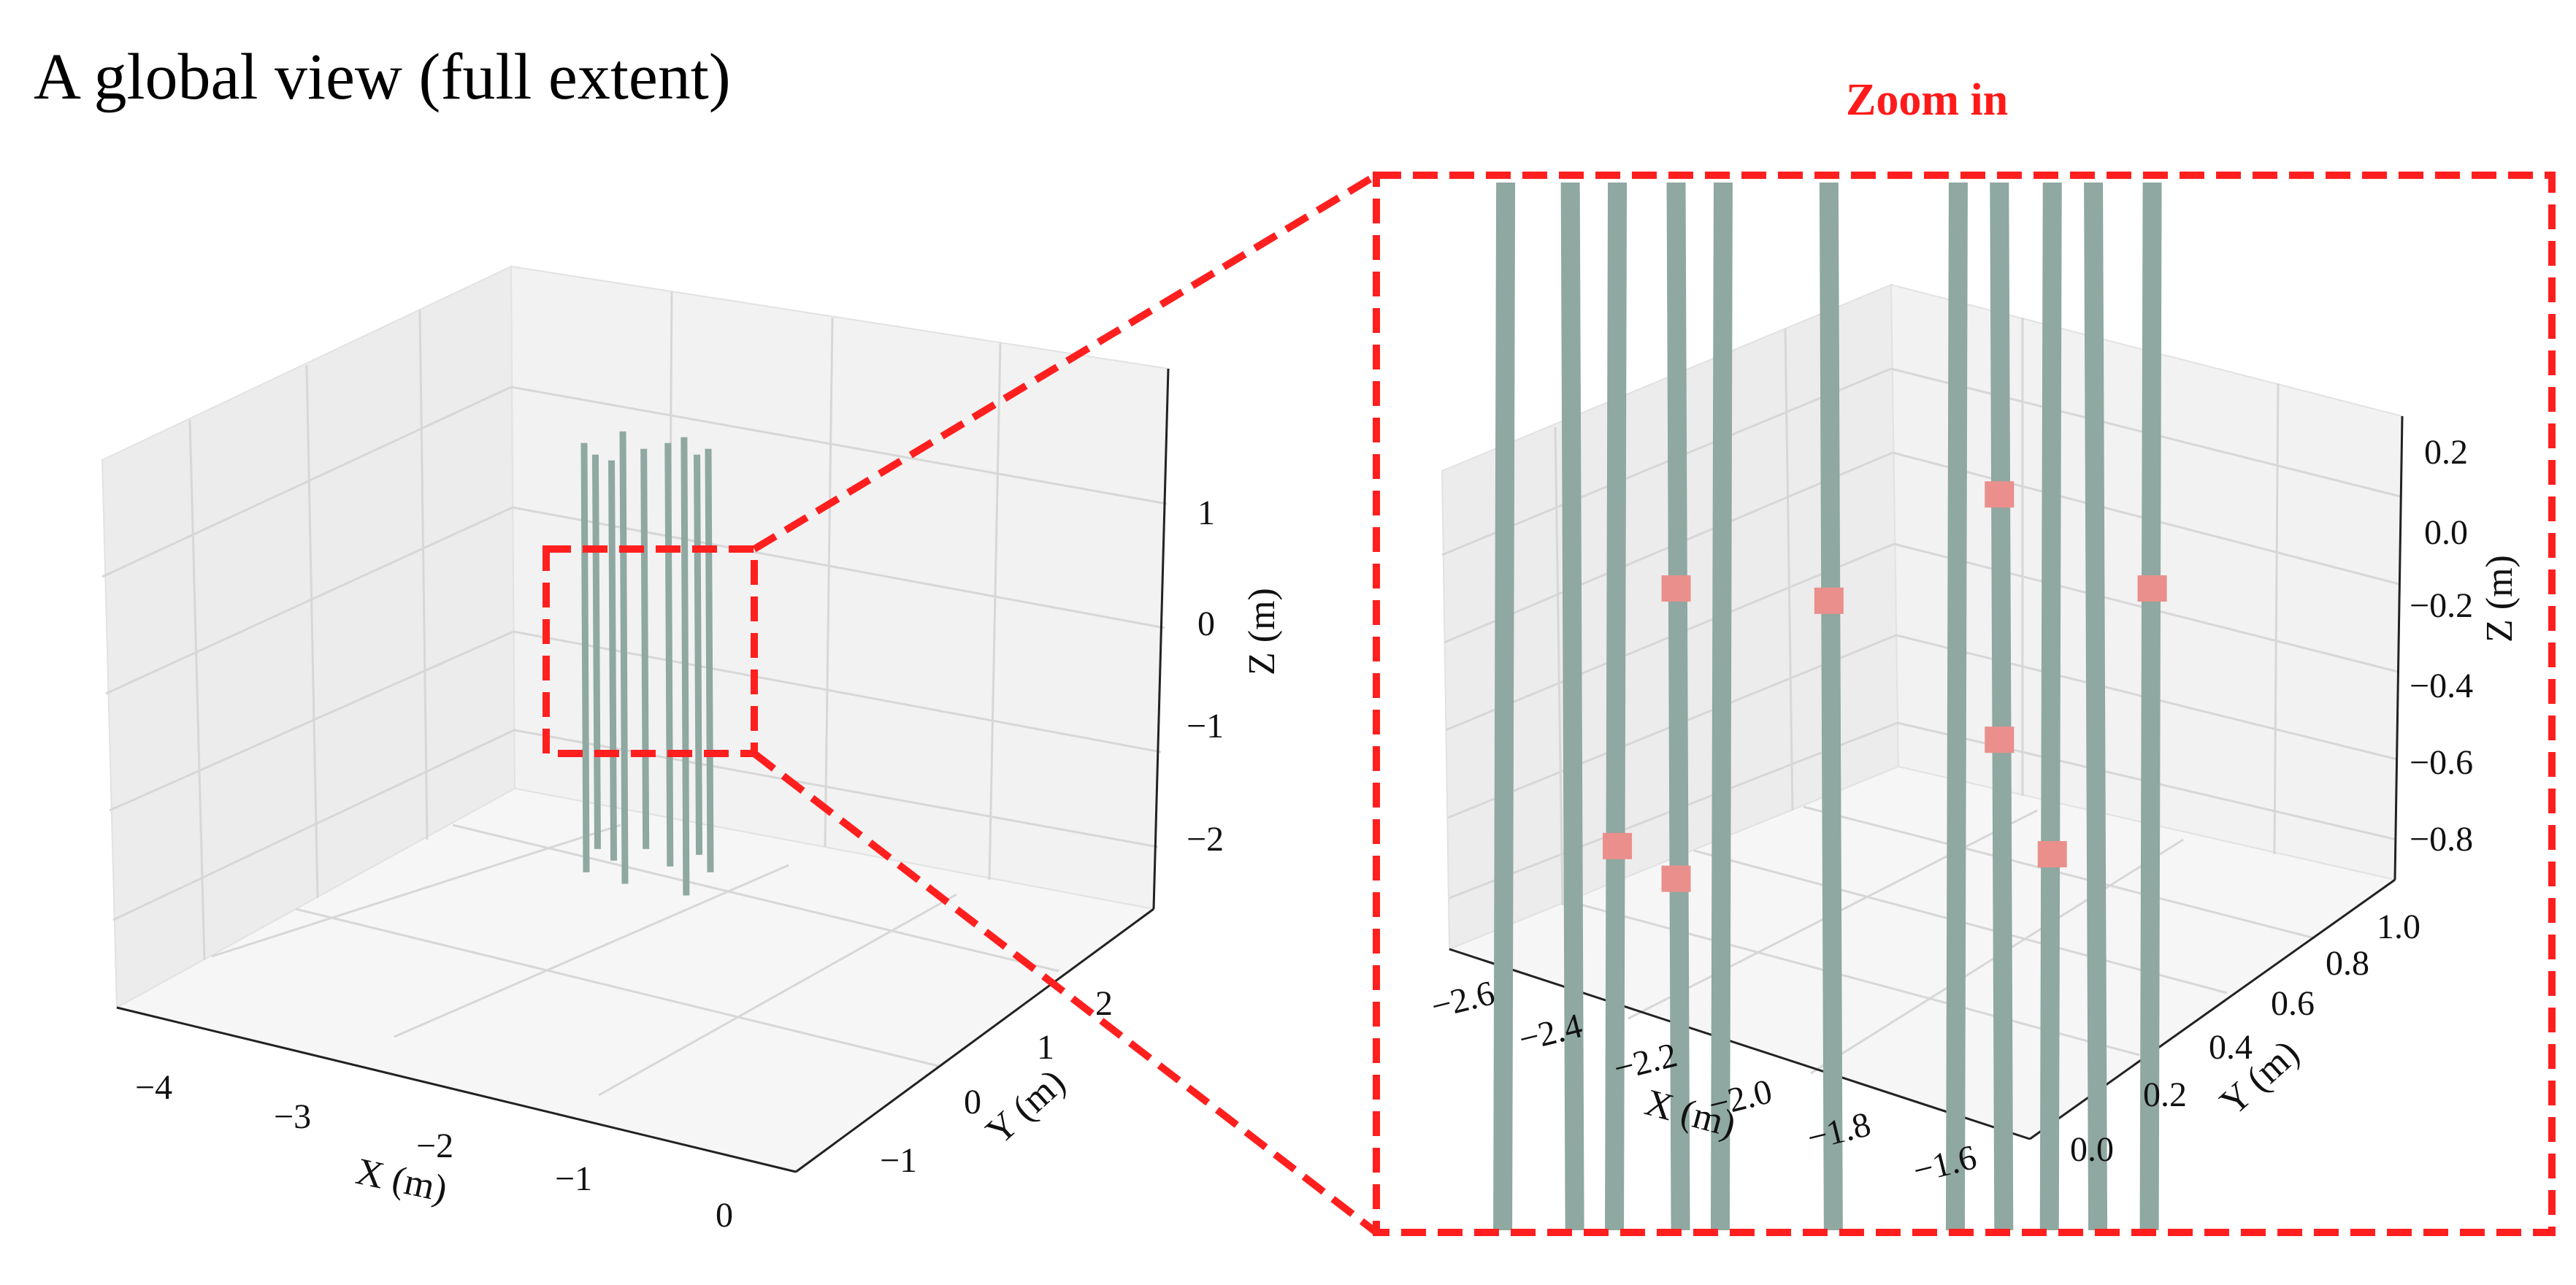 The height and width of the screenshot is (1285, 2576). I want to click on zoom-y-tick-2: 0.2, so click(2165, 1094).